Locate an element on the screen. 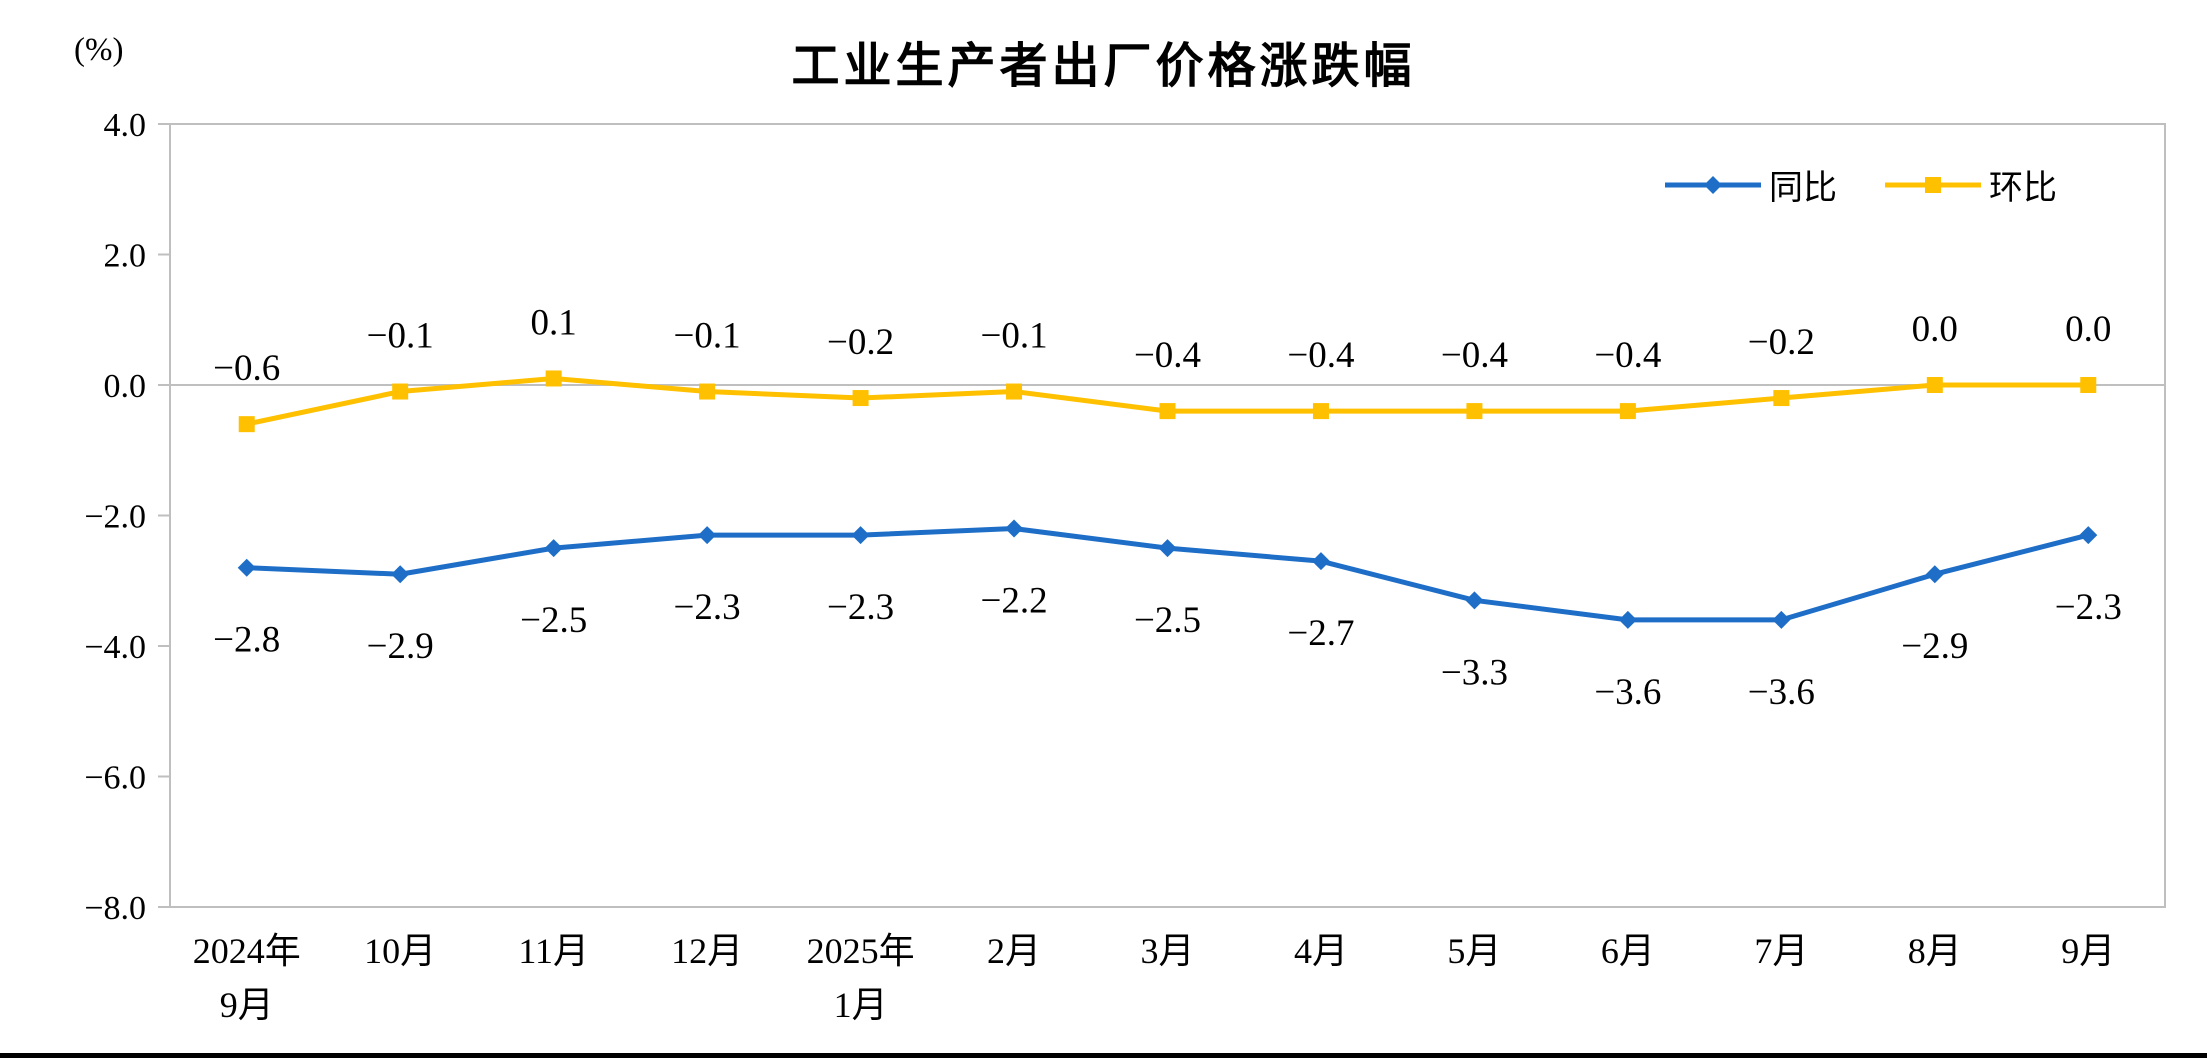 Image resolution: width=2207 pixels, height=1058 pixels. data-label: 0.1 is located at coordinates (554, 322).